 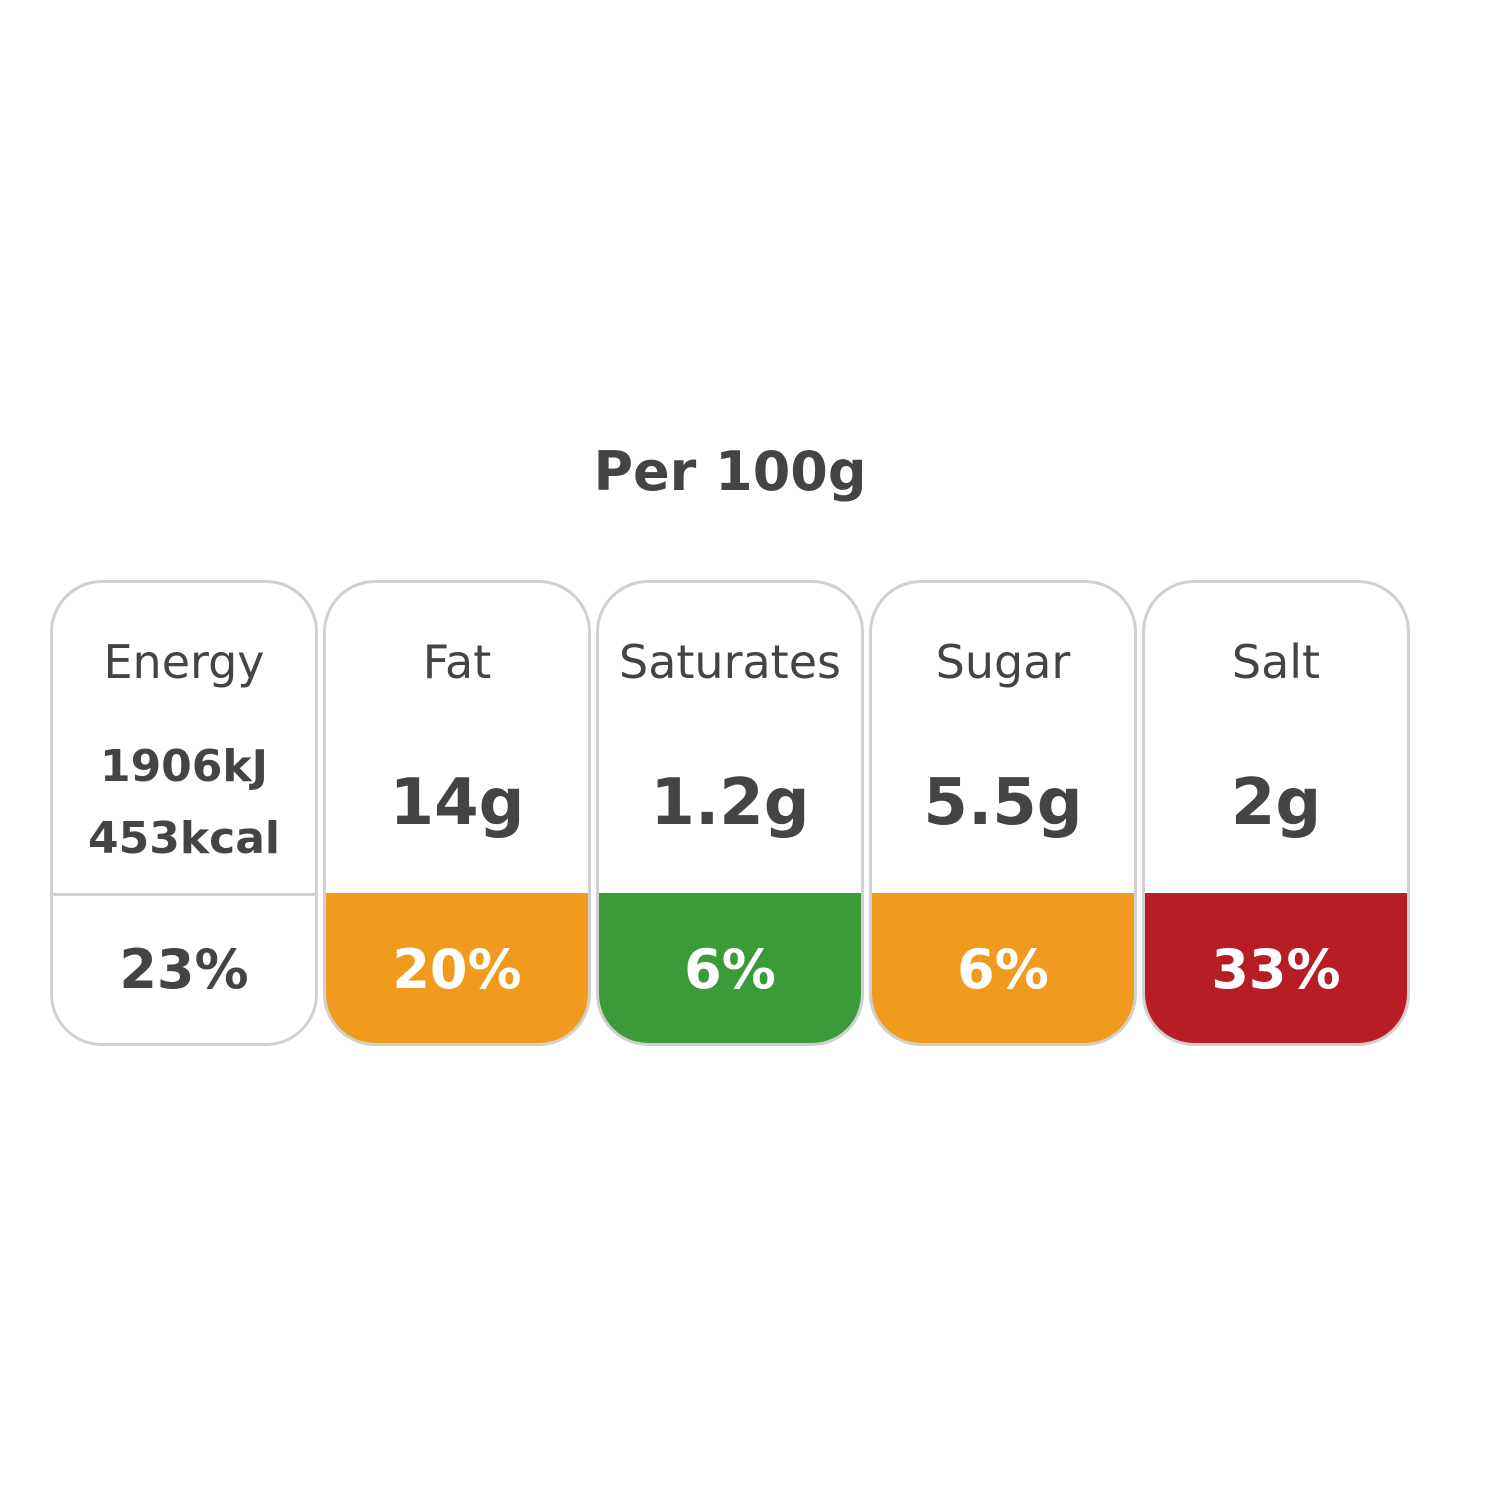 I want to click on nutrient-label: Sugar, so click(x=1003, y=662).